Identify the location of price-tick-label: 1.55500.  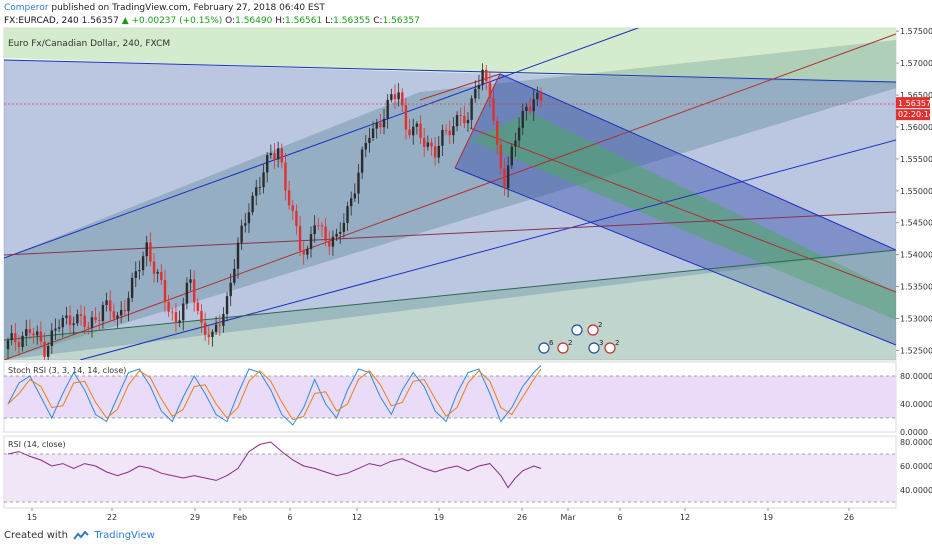
(916, 159).